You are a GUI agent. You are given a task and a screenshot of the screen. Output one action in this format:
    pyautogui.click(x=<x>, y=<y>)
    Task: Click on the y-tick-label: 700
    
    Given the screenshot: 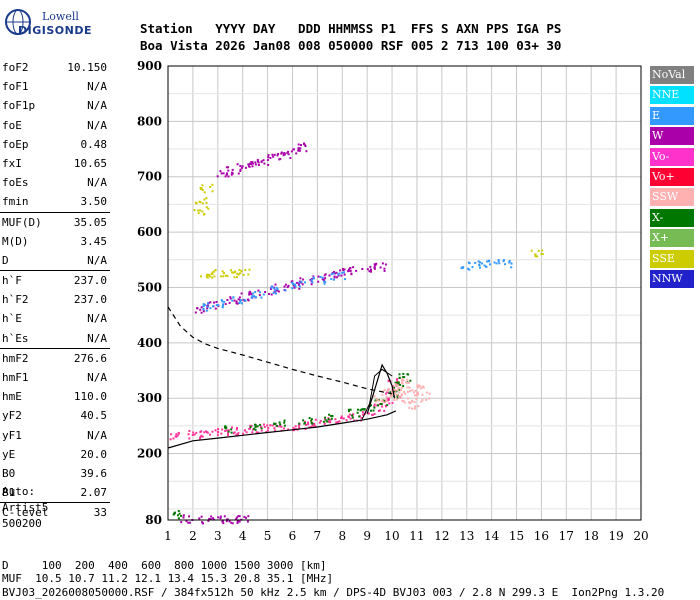 What is the action you would take?
    pyautogui.click(x=149, y=177)
    